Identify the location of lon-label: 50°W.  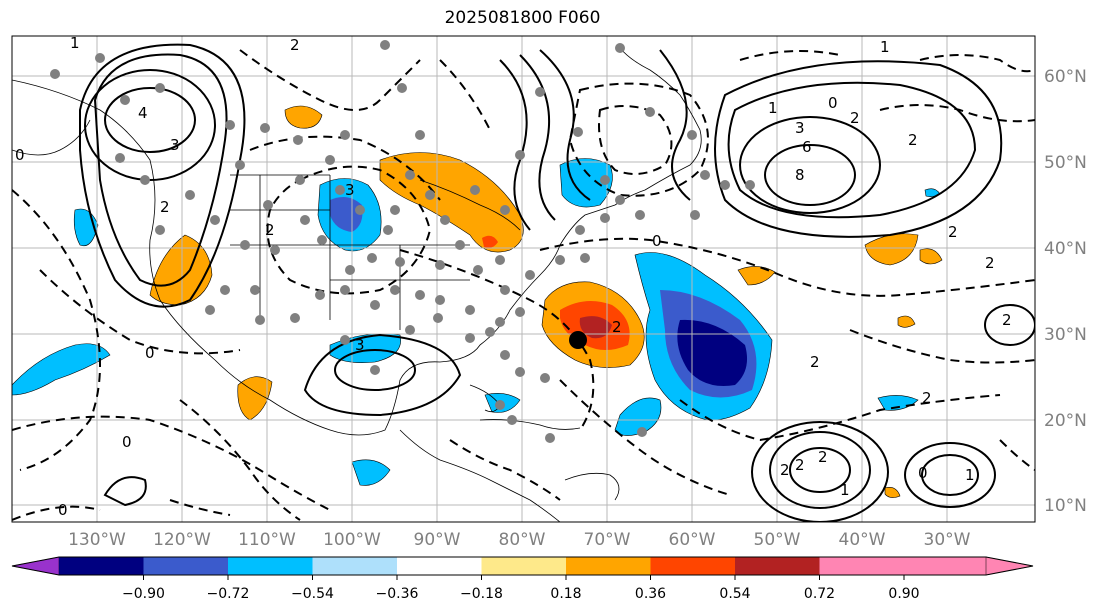
(777, 540).